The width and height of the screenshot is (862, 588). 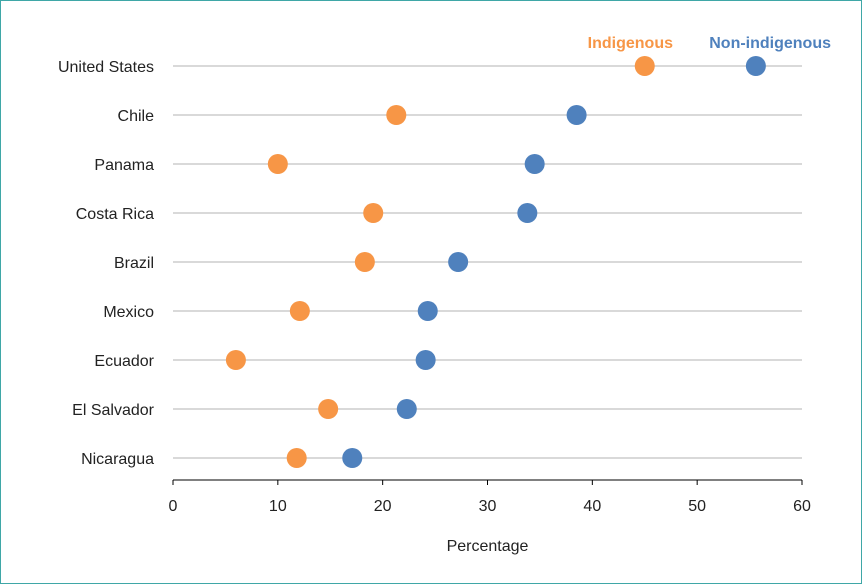 What do you see at coordinates (770, 43) in the screenshot?
I see `legend-item-non-indigenous: Non-indigenous` at bounding box center [770, 43].